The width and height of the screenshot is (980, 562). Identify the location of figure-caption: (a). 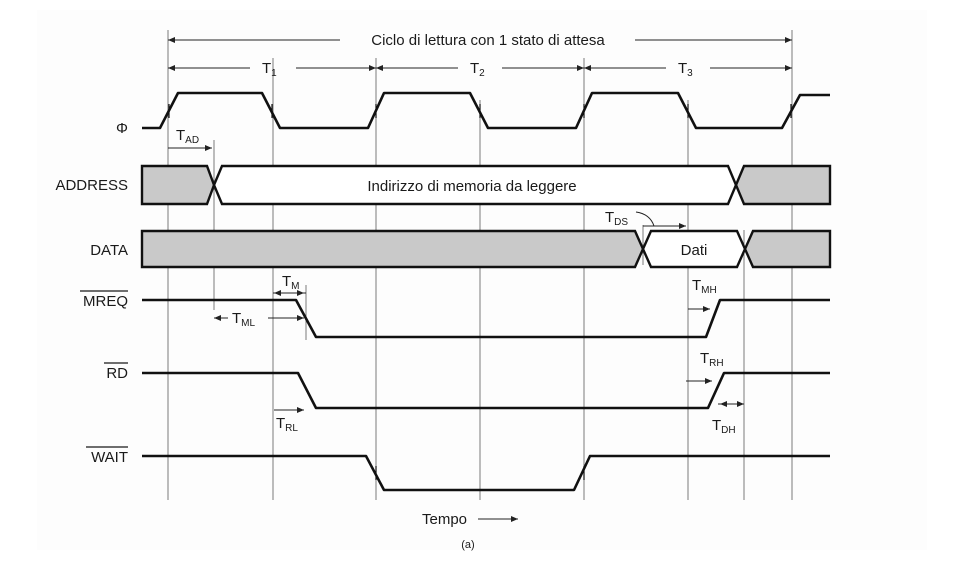
(467, 545).